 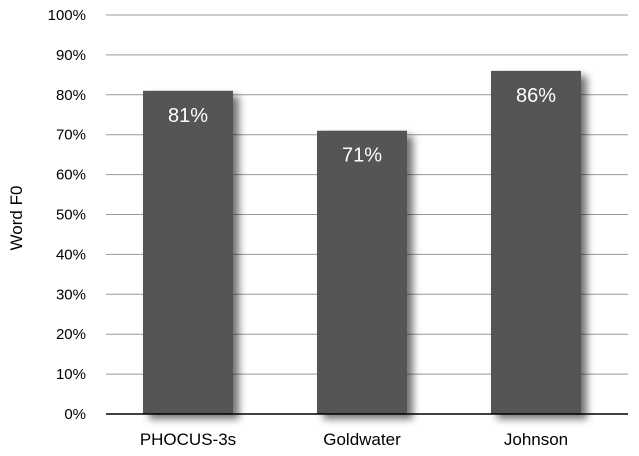 I want to click on y-tick-label: 80%, so click(x=71, y=95).